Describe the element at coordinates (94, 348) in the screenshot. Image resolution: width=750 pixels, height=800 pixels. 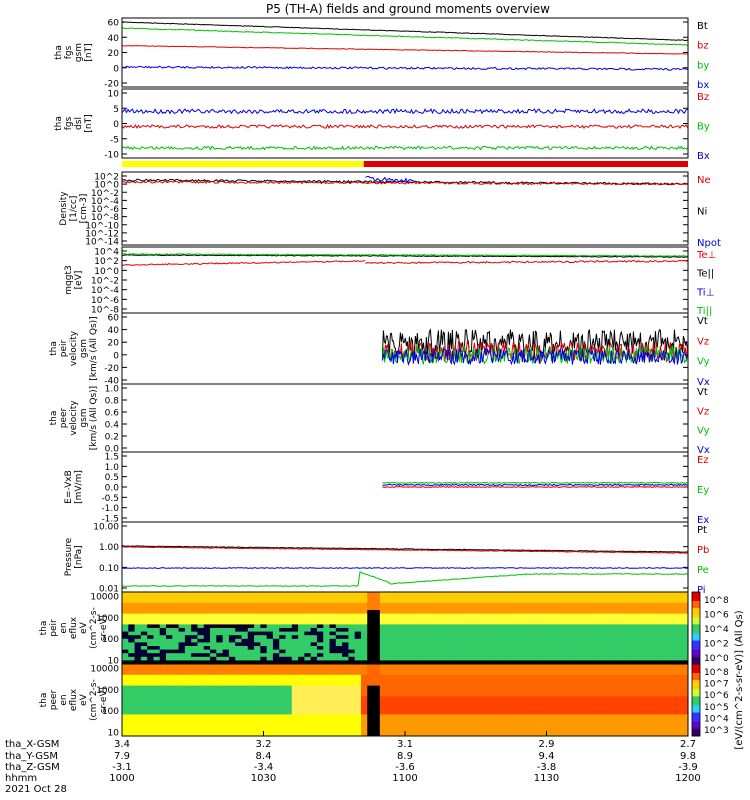
I see `y-axis-label: [km/s (All Qs)]` at that location.